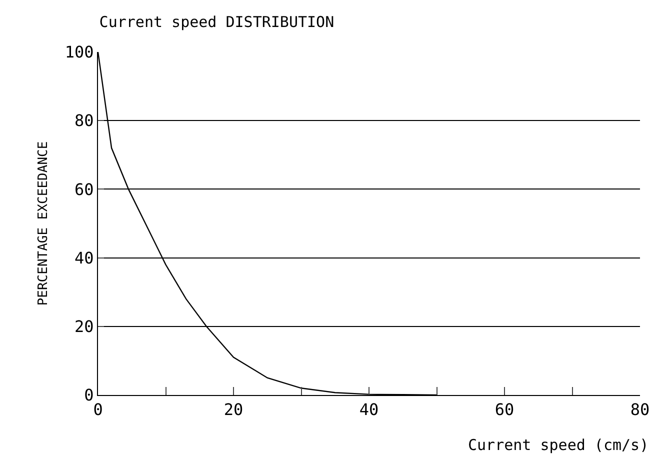  I want to click on x-tick-label: 80, so click(640, 410).